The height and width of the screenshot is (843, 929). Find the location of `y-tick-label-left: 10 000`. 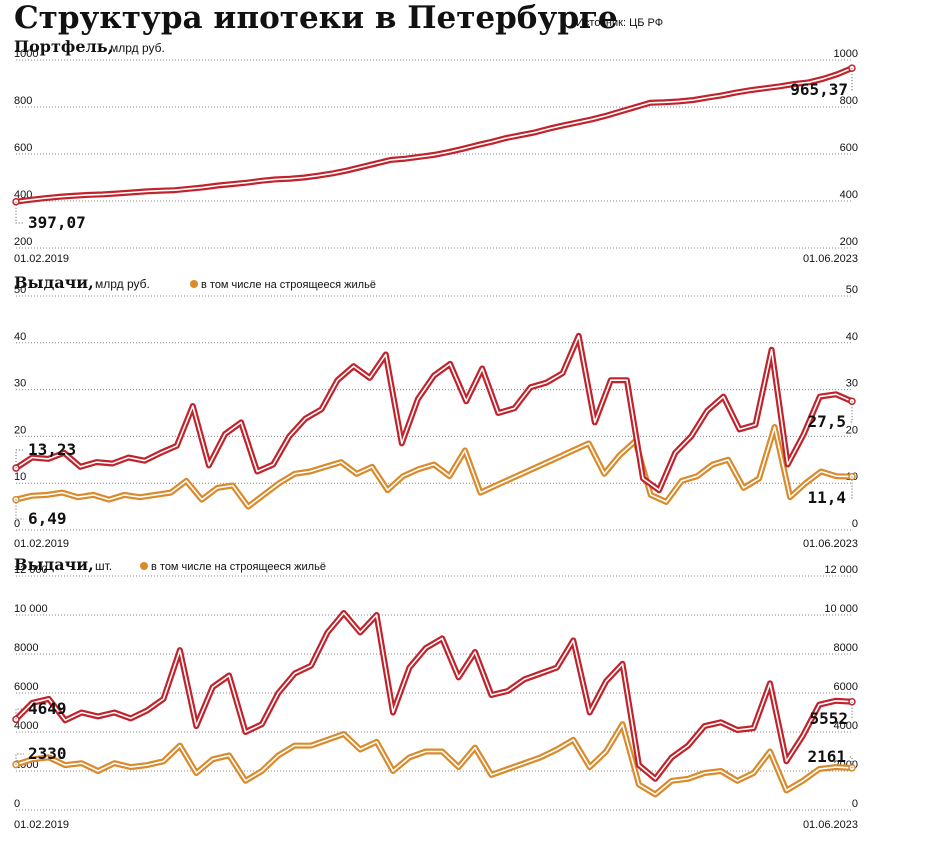

y-tick-label-left: 10 000 is located at coordinates (31, 609).